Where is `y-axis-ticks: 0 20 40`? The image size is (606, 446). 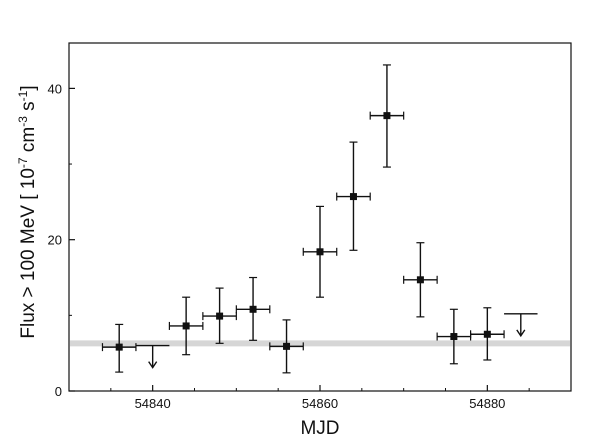
y-axis-ticks: 0 20 40 is located at coordinates (61, 240).